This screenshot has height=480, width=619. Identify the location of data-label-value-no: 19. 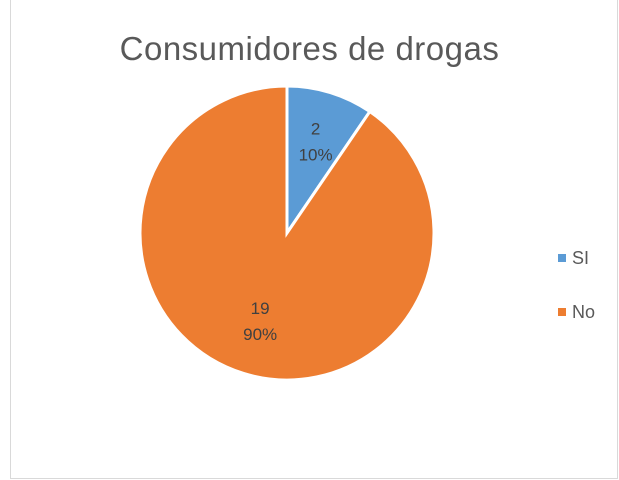
(260, 308).